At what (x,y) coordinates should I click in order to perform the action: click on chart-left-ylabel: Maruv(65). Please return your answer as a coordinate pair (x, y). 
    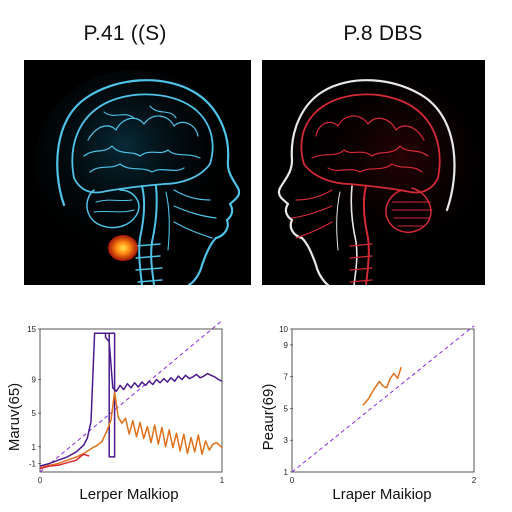
    Looking at the image, I should click on (14, 417).